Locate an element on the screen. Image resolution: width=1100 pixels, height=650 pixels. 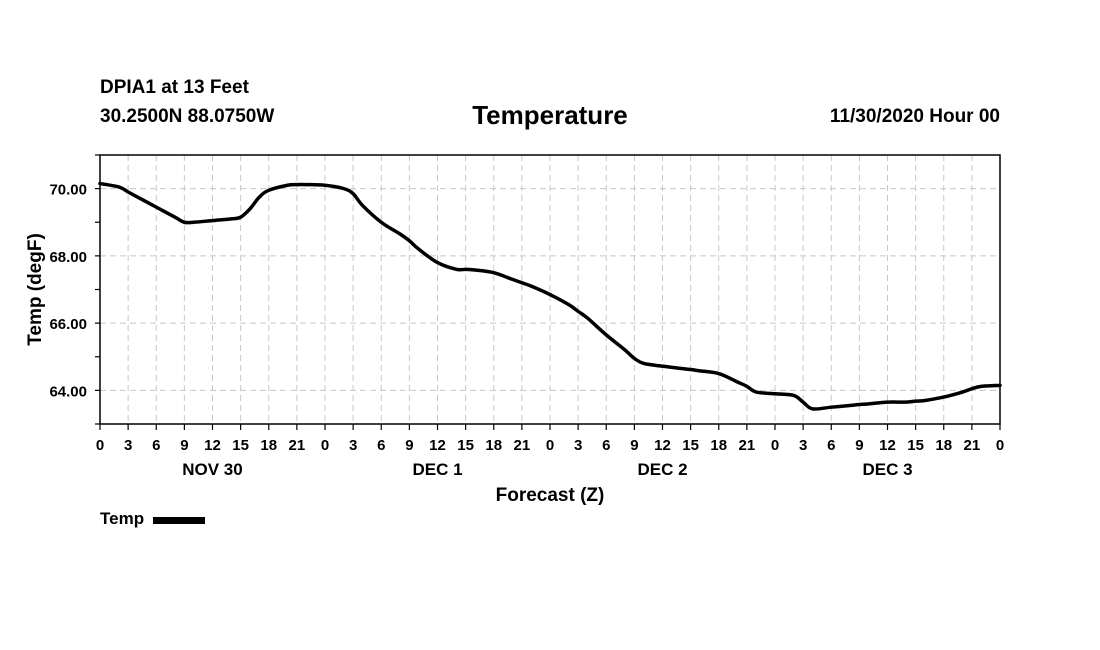
forecast-run-time: 11/30/2020 Hour 00 is located at coordinates (914, 116).